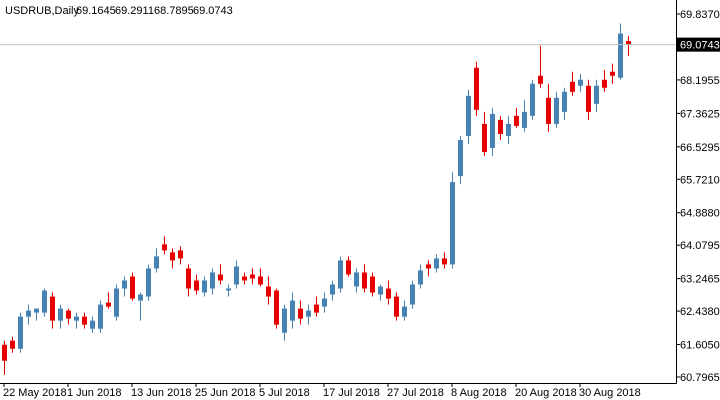 This screenshot has height=400, width=720. Describe the element at coordinates (94, 393) in the screenshot. I see `x-tick-label: 1 Jun 2018` at that location.